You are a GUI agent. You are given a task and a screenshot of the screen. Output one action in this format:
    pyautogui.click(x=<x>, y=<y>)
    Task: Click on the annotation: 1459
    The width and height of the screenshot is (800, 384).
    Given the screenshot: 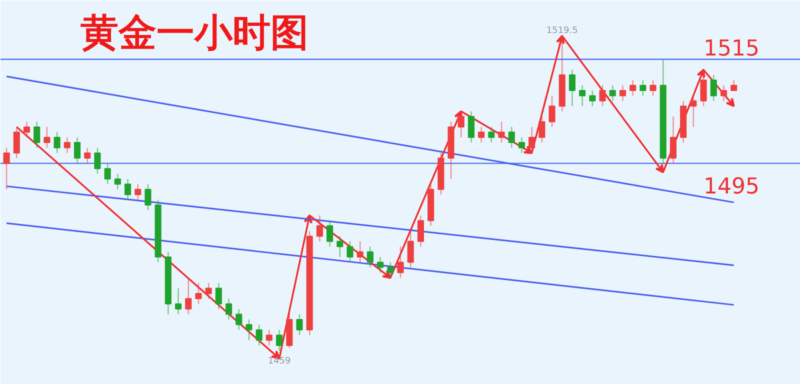 What is the action you would take?
    pyautogui.click(x=280, y=361)
    